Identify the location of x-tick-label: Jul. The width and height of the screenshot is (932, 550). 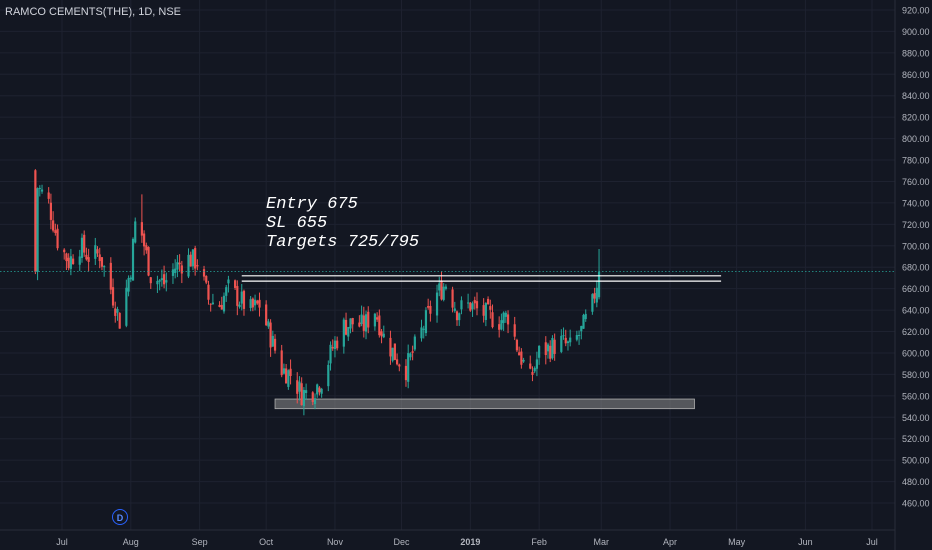
(872, 542).